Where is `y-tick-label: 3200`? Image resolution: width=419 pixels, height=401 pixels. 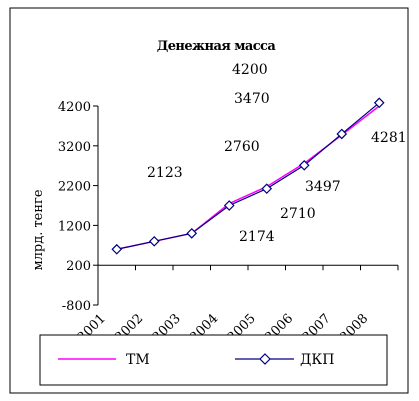
y-tick-label: 3200 is located at coordinates (74, 147).